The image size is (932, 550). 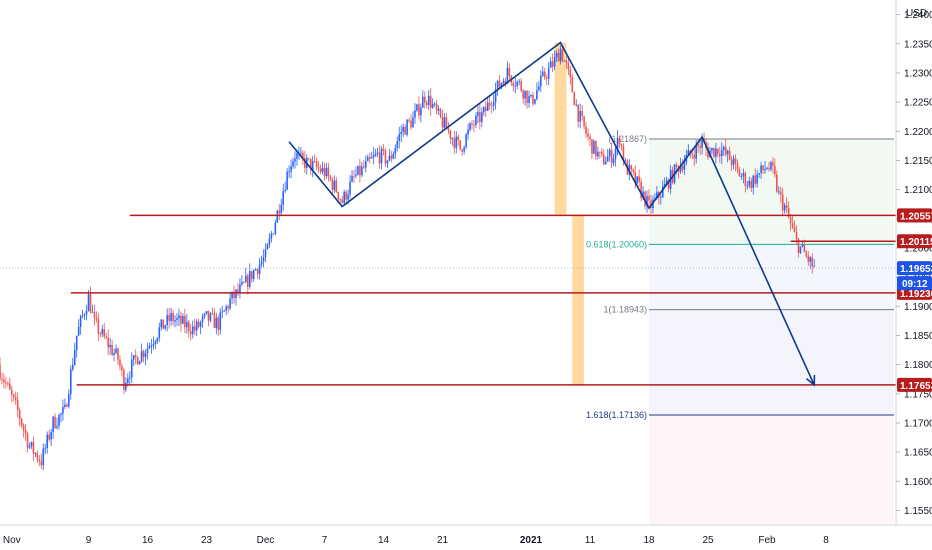 What do you see at coordinates (627, 139) in the screenshot?
I see `fib-level-label: (1.21867)` at bounding box center [627, 139].